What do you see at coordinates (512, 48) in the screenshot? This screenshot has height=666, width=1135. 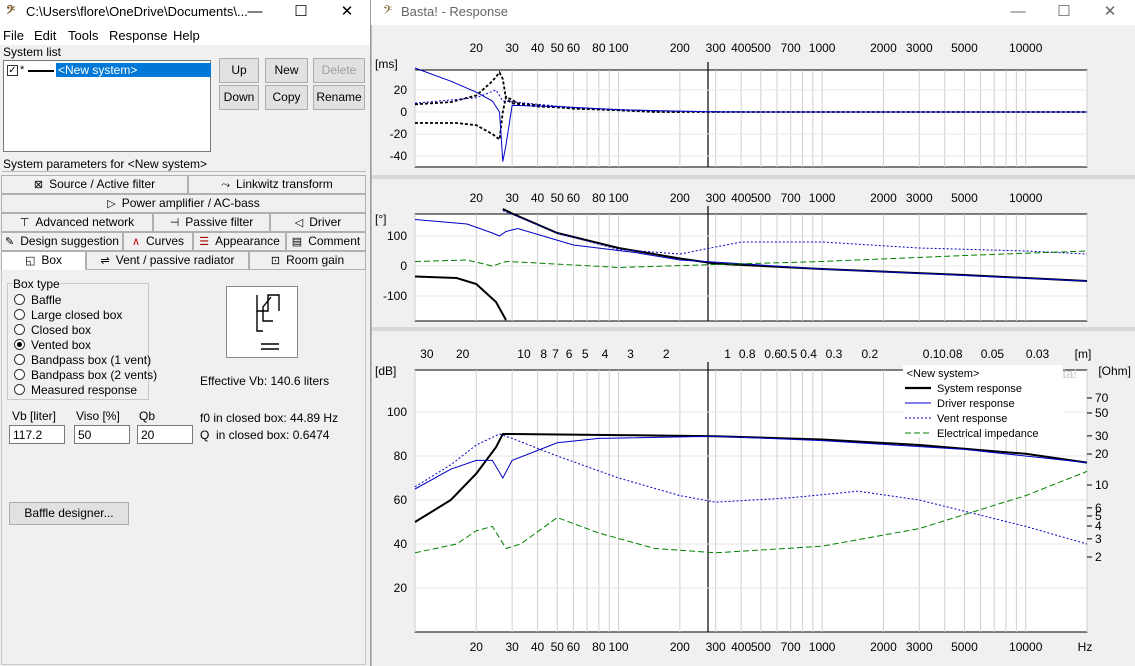 I see `frequency-tick-label: 30` at bounding box center [512, 48].